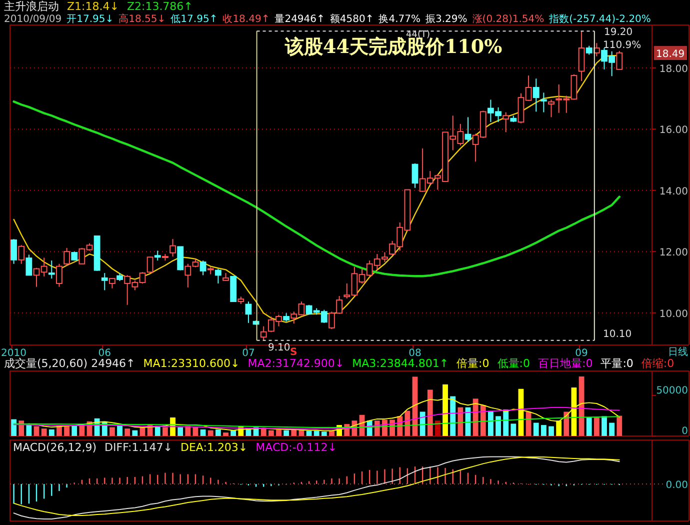  What do you see at coordinates (673, 253) in the screenshot?
I see `y-tick-label: 12.00` at bounding box center [673, 253].